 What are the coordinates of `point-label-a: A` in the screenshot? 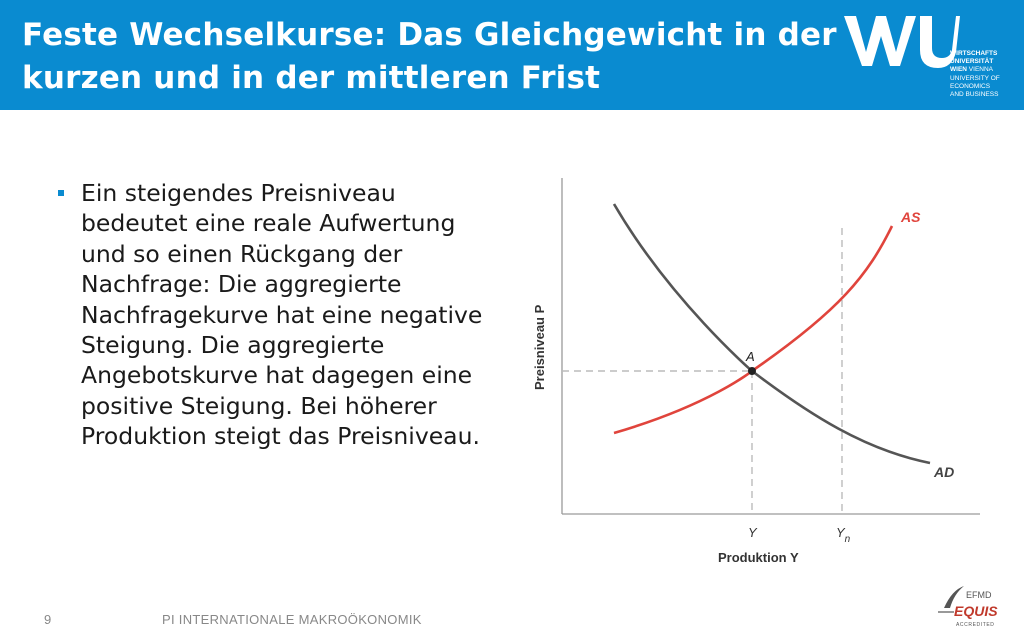 It's located at (750, 356).